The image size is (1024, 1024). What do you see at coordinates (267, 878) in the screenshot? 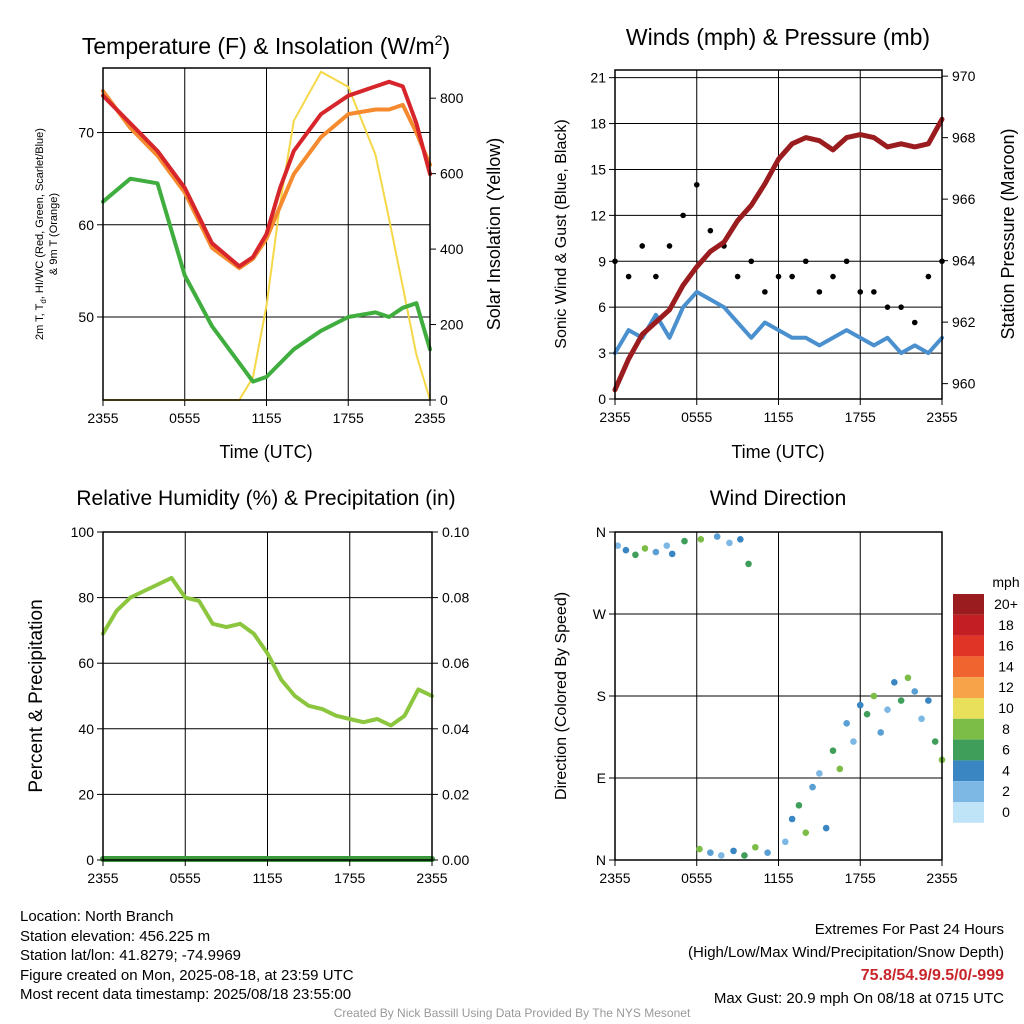
I see `humidity-xtick-label: 1155` at bounding box center [267, 878].